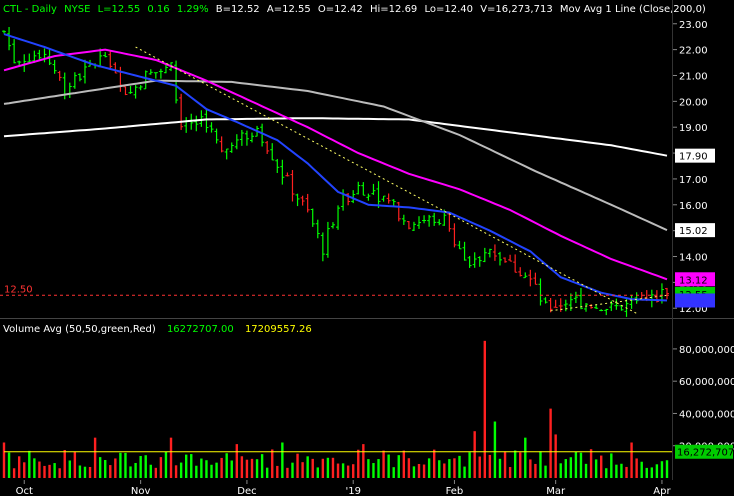 This screenshot has height=496, width=734. What do you see at coordinates (693, 51) in the screenshot?
I see `price-tick-label: 22.00` at bounding box center [693, 51].